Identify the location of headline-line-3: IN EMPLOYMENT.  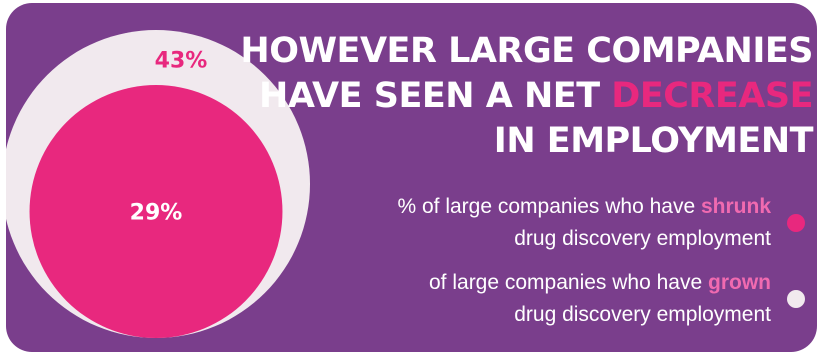
(653, 141).